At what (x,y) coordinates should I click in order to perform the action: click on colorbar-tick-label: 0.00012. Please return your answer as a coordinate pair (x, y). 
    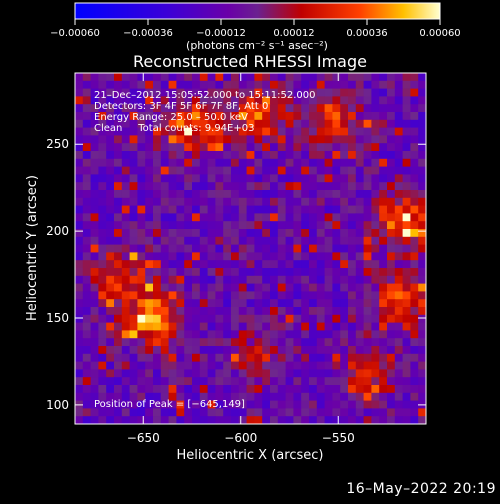
    Looking at the image, I should click on (293, 33).